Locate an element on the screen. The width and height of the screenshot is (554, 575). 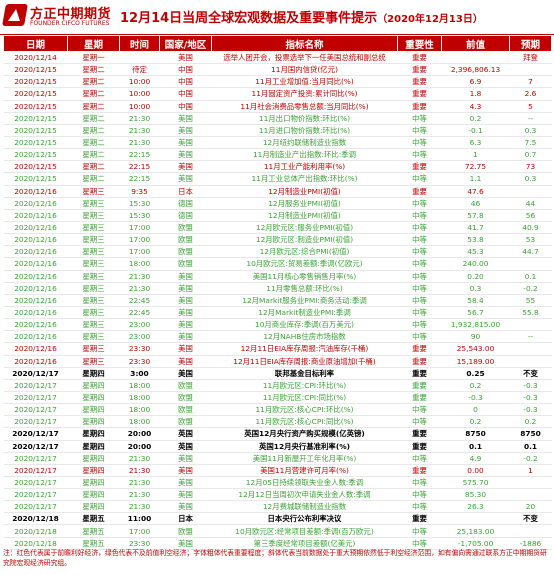
cell-previous: 8750 is located at coordinates (475, 434).